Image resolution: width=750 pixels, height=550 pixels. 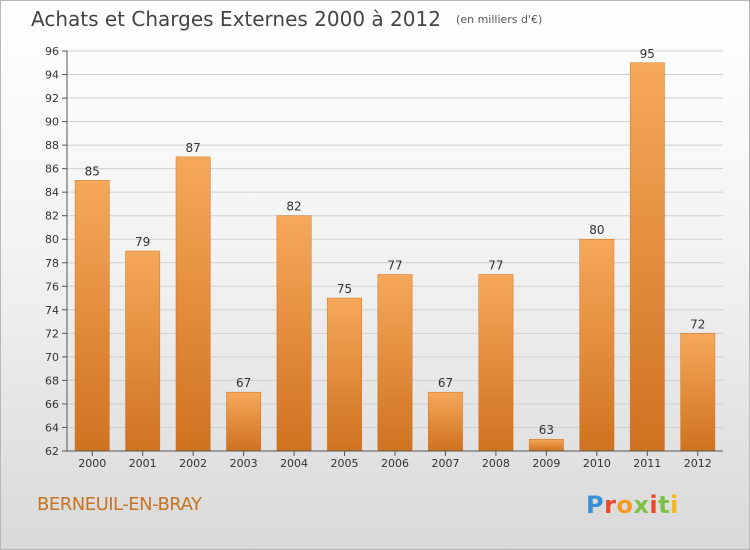 I want to click on x-tick-label: 2005, so click(x=345, y=463).